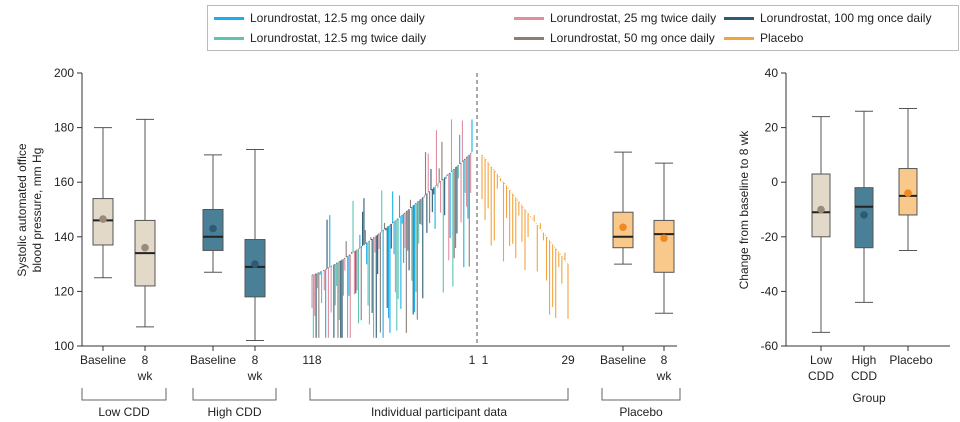  I want to click on x-tick-label-placebo-first: 1, so click(485, 360).